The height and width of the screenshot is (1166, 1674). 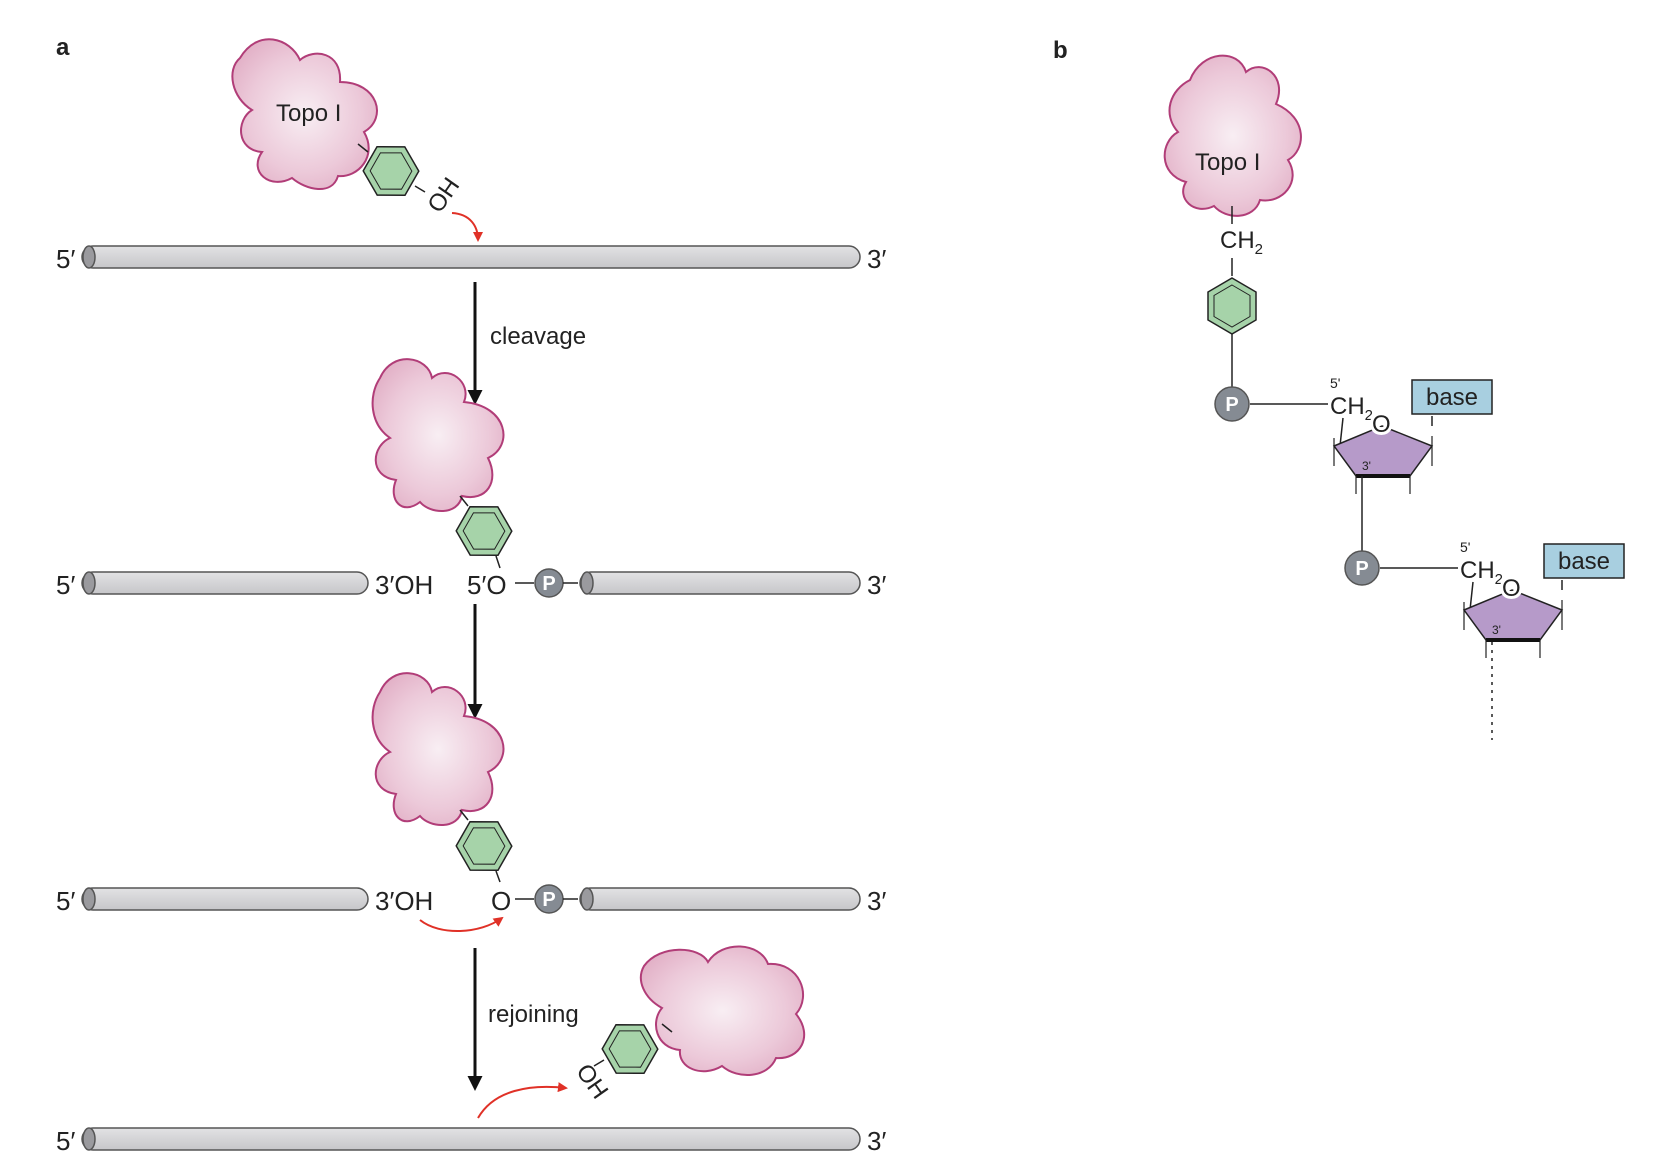 What do you see at coordinates (65, 1141) in the screenshot?
I see `strand4-5prime: 5′` at bounding box center [65, 1141].